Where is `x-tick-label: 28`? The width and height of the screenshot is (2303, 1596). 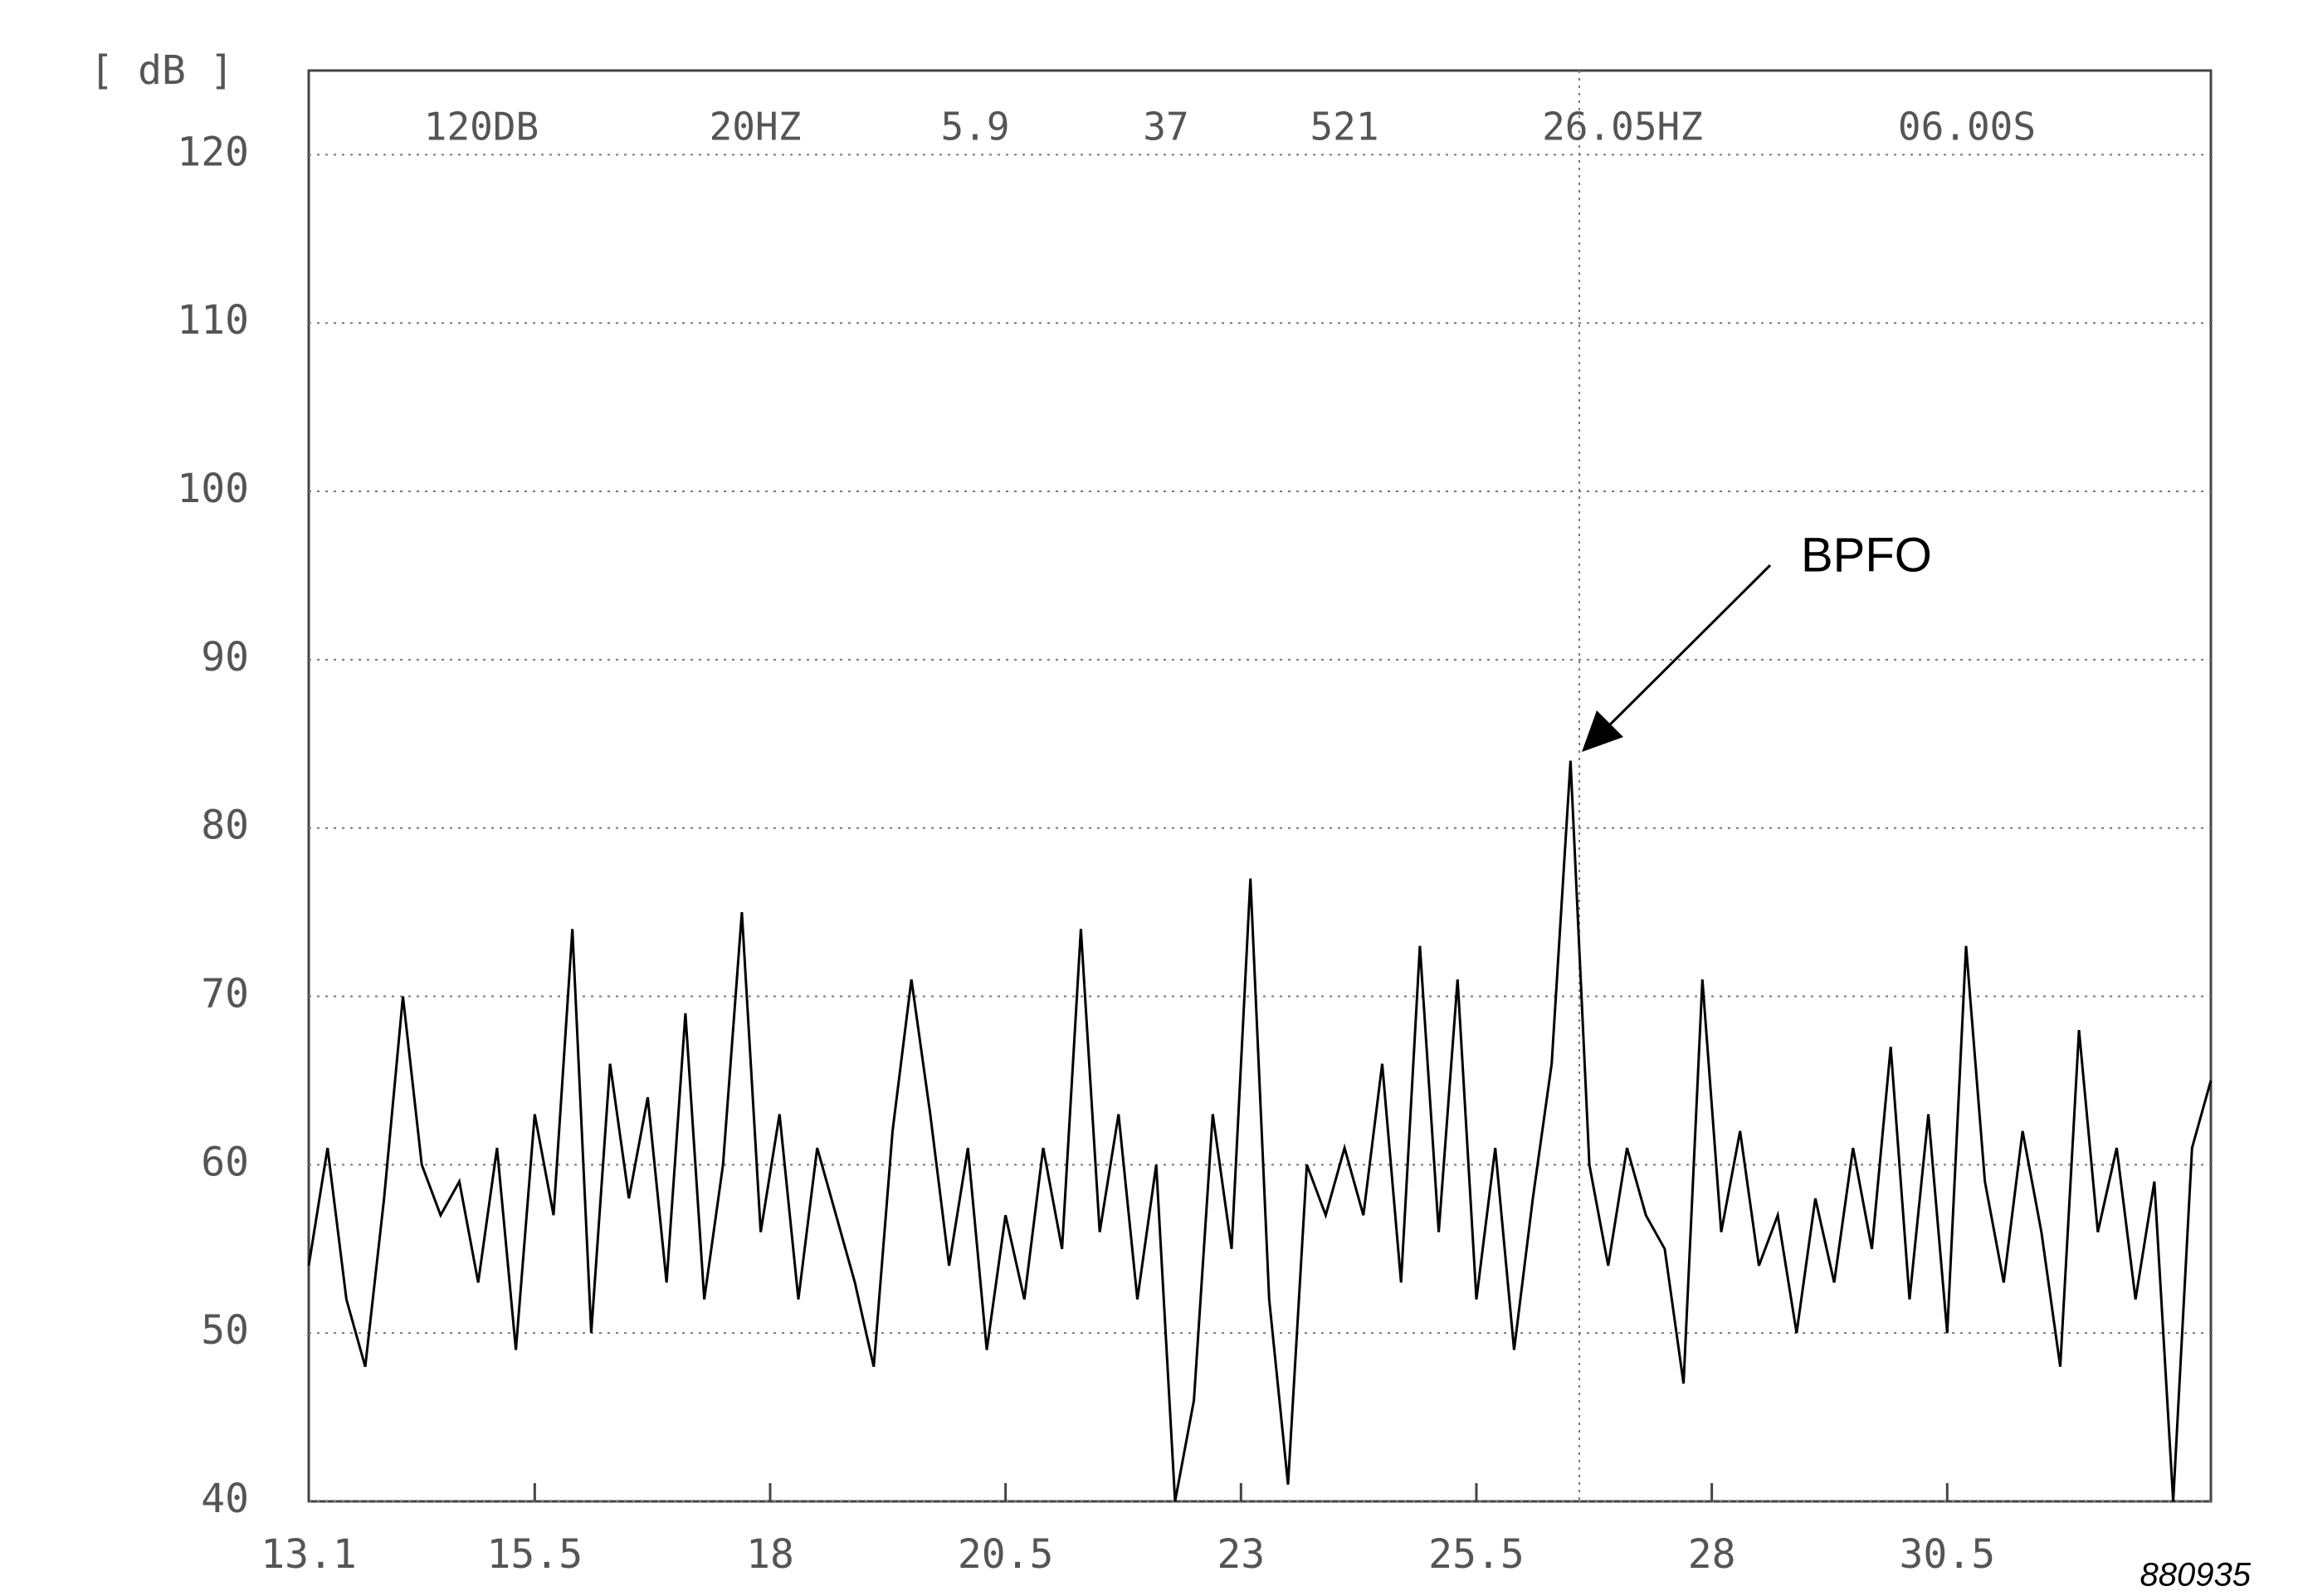
x-tick-label: 28 is located at coordinates (1712, 1554).